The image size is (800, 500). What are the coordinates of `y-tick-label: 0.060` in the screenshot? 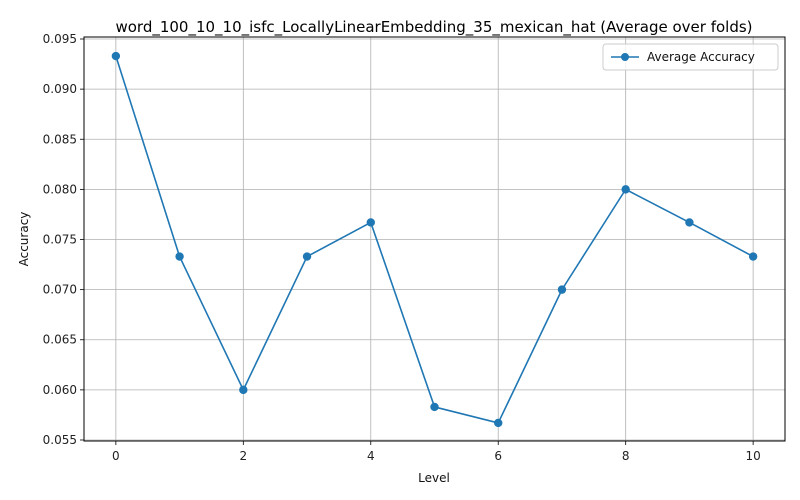 It's located at (60, 390).